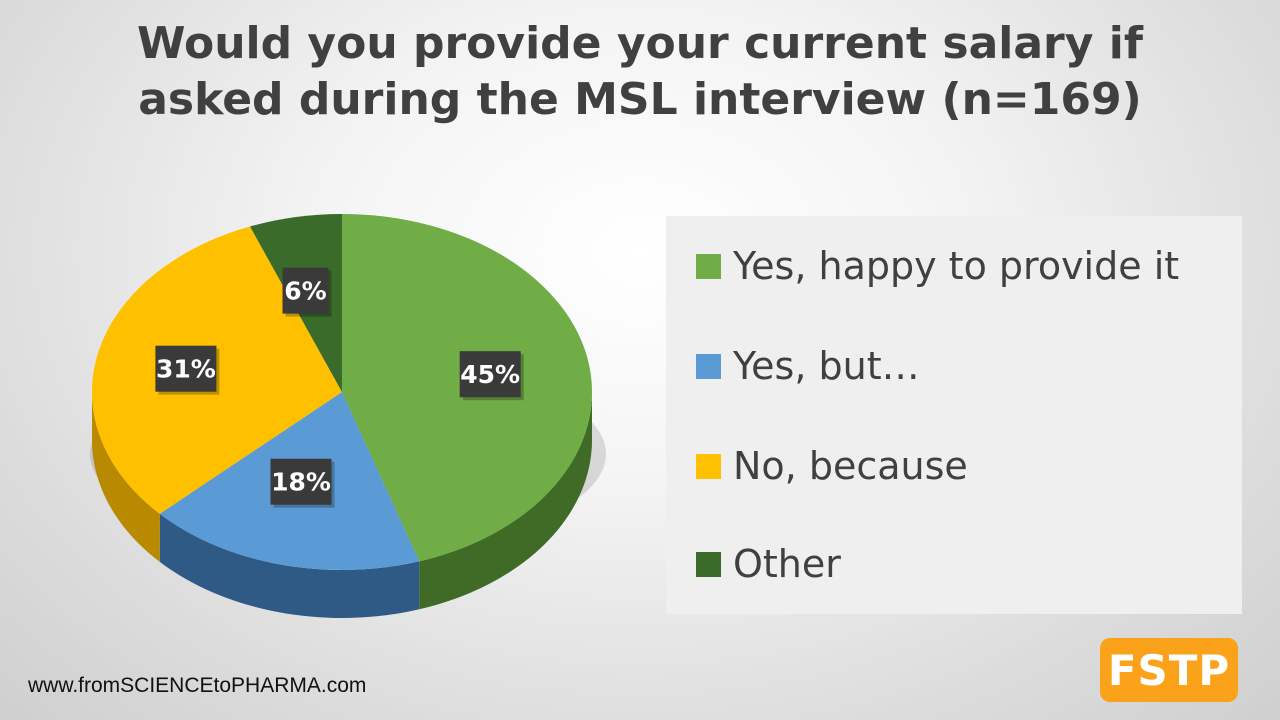 Image resolution: width=1280 pixels, height=720 pixels. Describe the element at coordinates (850, 466) in the screenshot. I see `legend-label: No, because` at that location.